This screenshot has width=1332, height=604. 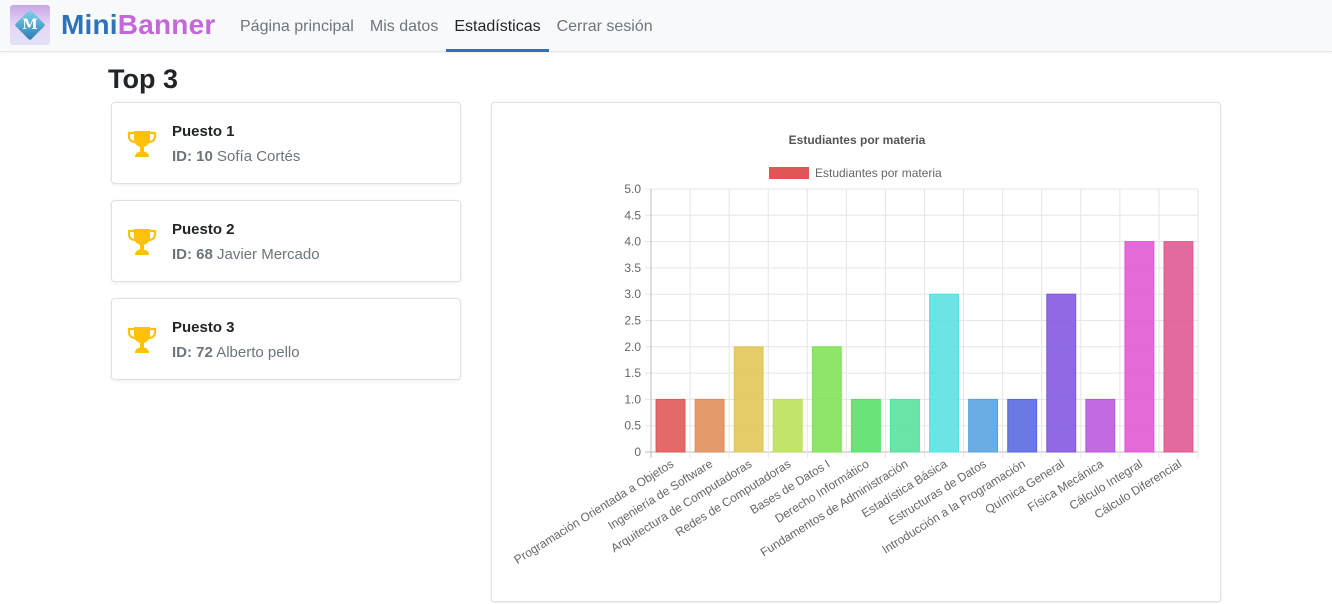 What do you see at coordinates (878, 173) in the screenshot?
I see `legend-label: Estudiantes por materia` at bounding box center [878, 173].